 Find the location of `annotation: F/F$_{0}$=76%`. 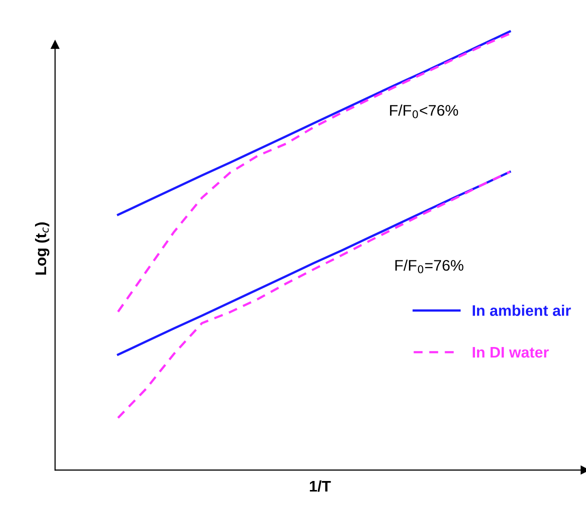

annotation: F/F$_{0}$=76% is located at coordinates (429, 267).